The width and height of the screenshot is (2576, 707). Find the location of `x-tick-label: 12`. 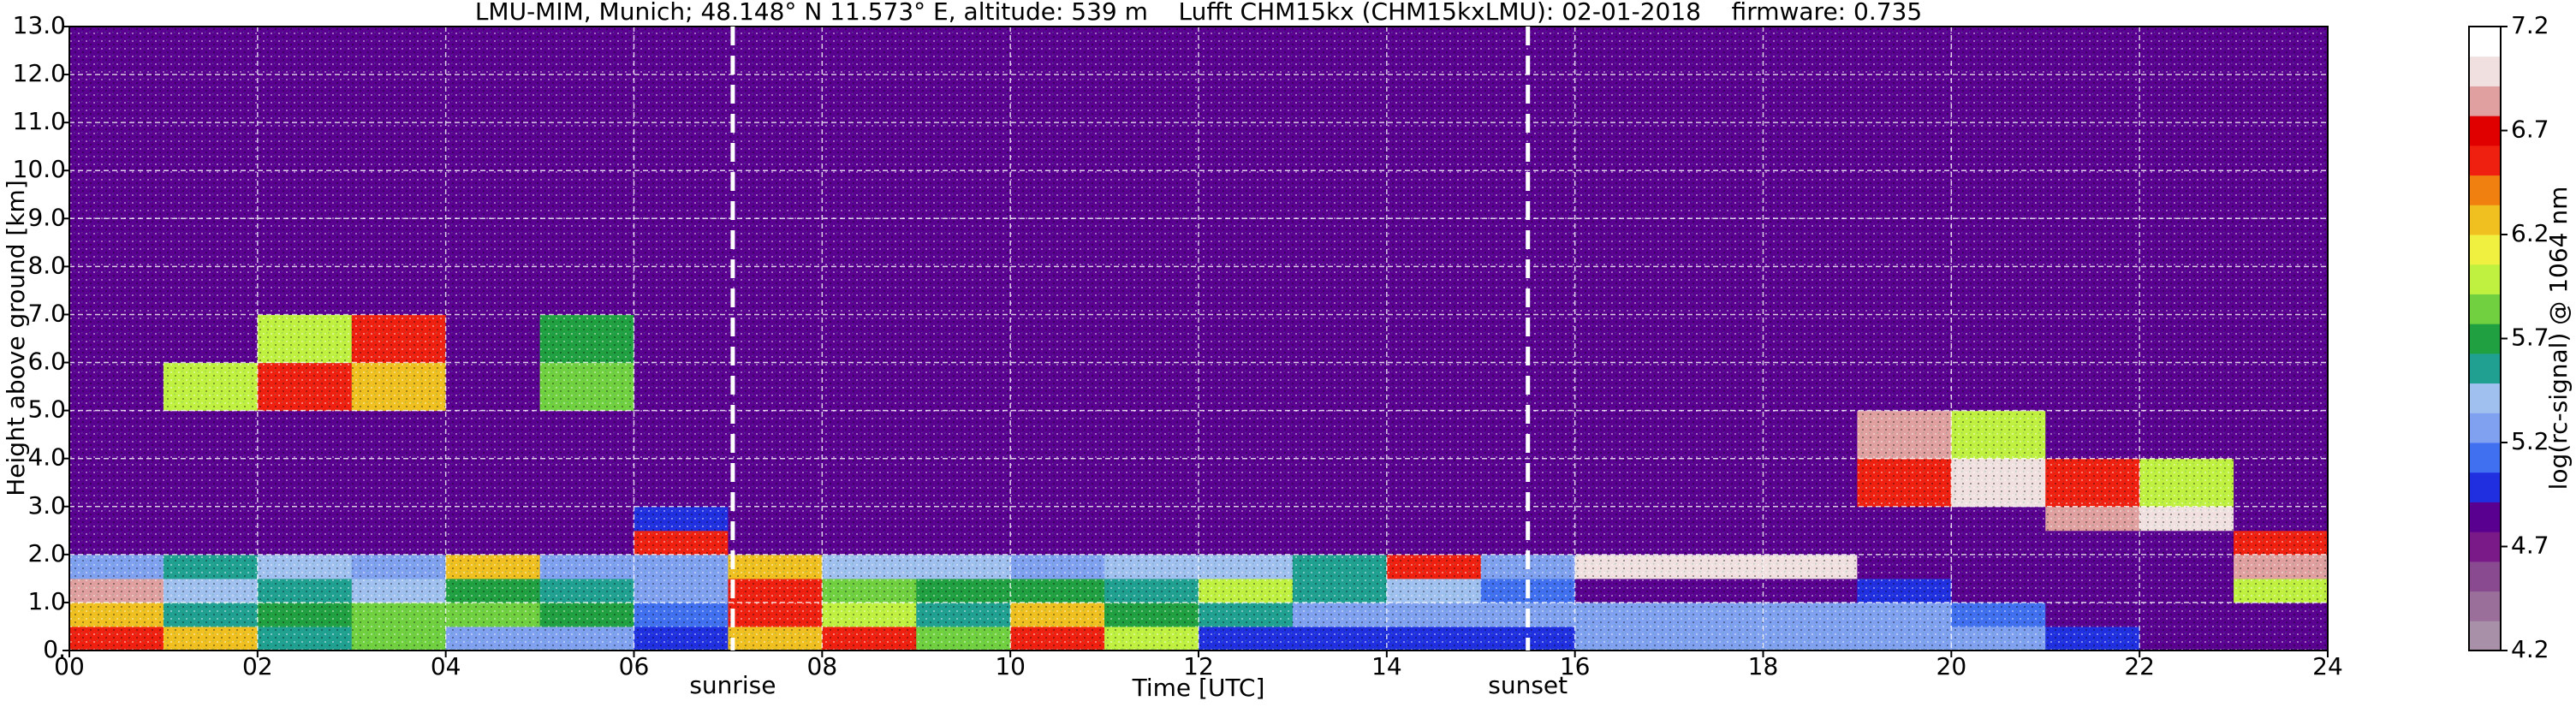

x-tick-label: 12 is located at coordinates (1198, 666).